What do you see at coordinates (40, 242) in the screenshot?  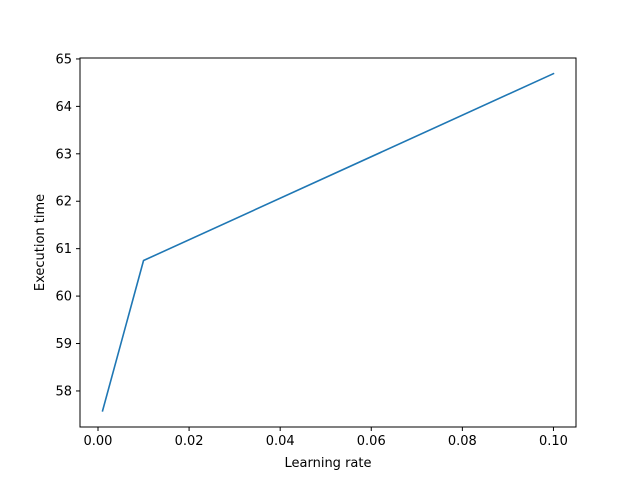 I see `y-axis-label: Execution time` at bounding box center [40, 242].